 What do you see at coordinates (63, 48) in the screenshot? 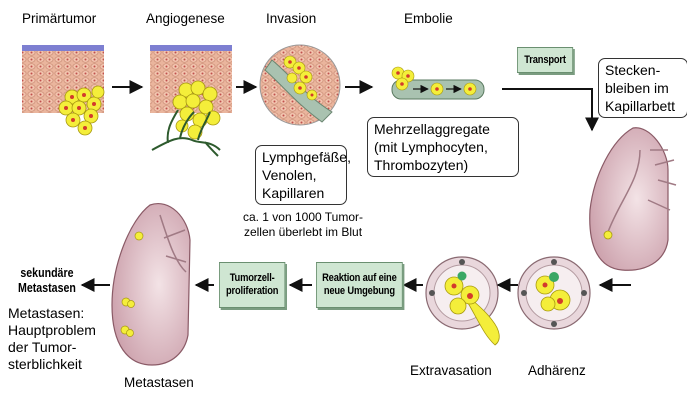
I see `basement-membrane` at bounding box center [63, 48].